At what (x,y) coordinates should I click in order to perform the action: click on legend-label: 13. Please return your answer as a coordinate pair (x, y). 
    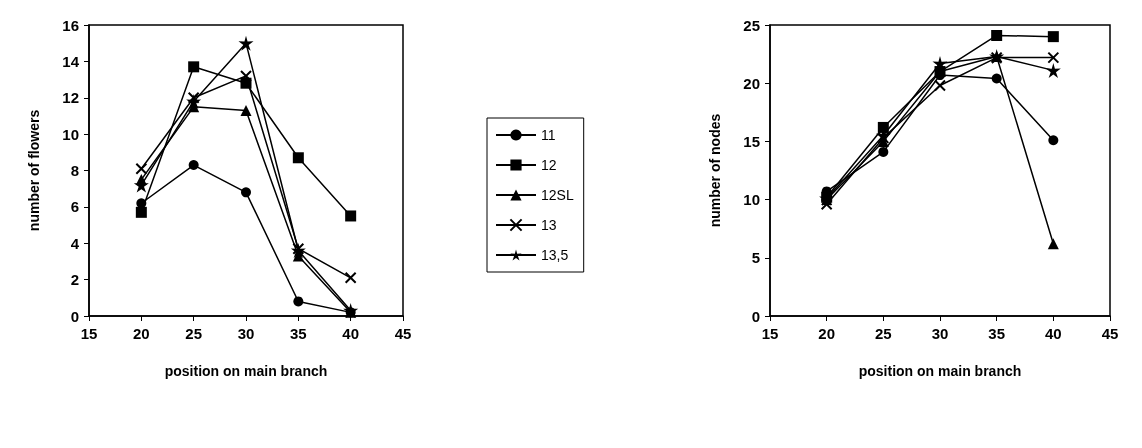
    Looking at the image, I should click on (549, 225).